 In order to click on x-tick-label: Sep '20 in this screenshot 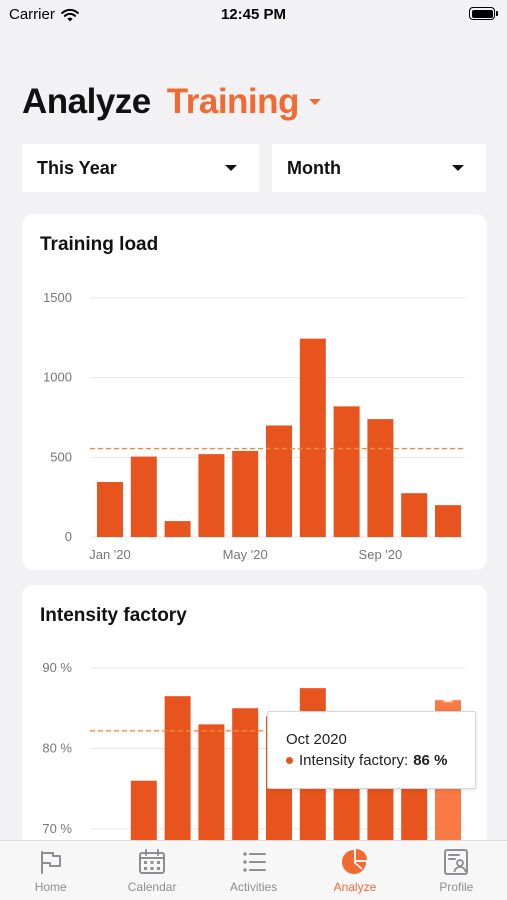, I will do `click(381, 554)`.